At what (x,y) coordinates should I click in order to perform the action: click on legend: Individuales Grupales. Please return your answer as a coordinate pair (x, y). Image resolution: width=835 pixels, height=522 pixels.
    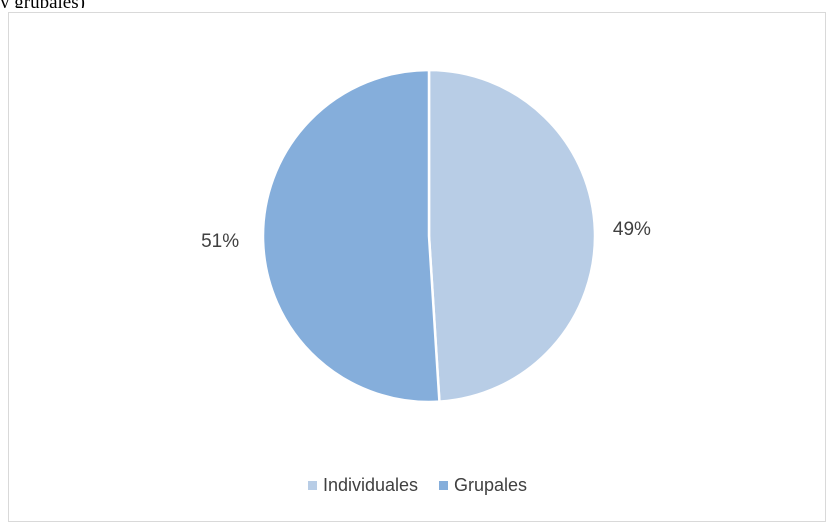
    Looking at the image, I should click on (417, 485).